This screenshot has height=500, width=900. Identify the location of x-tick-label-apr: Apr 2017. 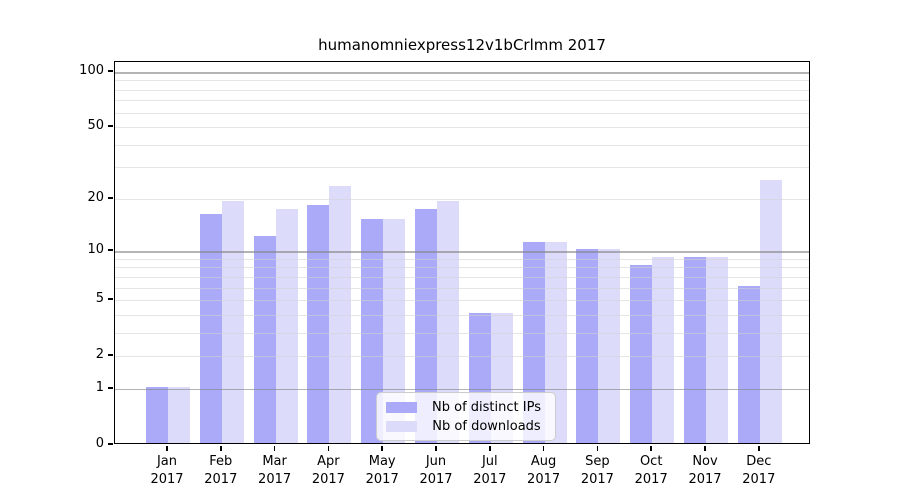
(328, 470).